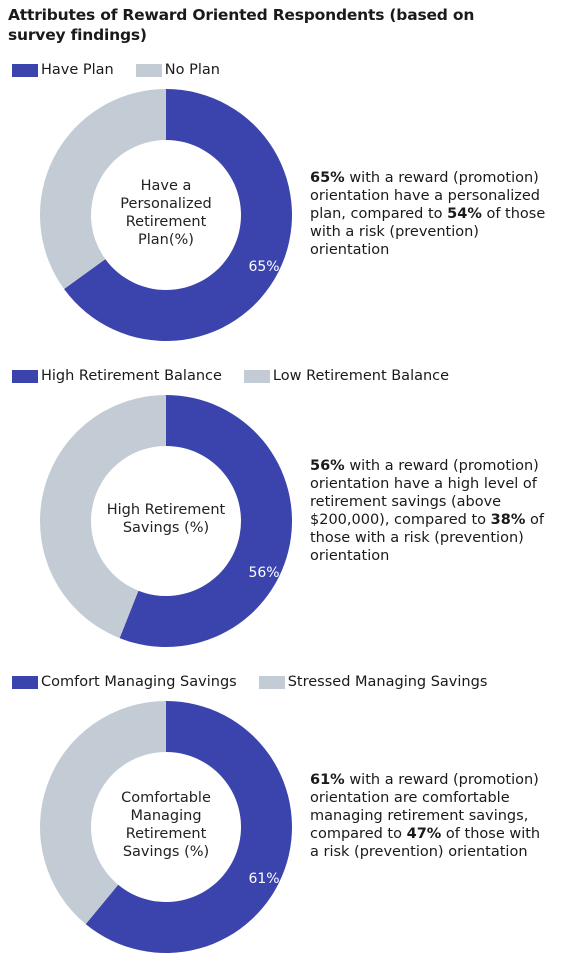  Describe the element at coordinates (508, 520) in the screenshot. I see `highlight-value: 38%` at that location.